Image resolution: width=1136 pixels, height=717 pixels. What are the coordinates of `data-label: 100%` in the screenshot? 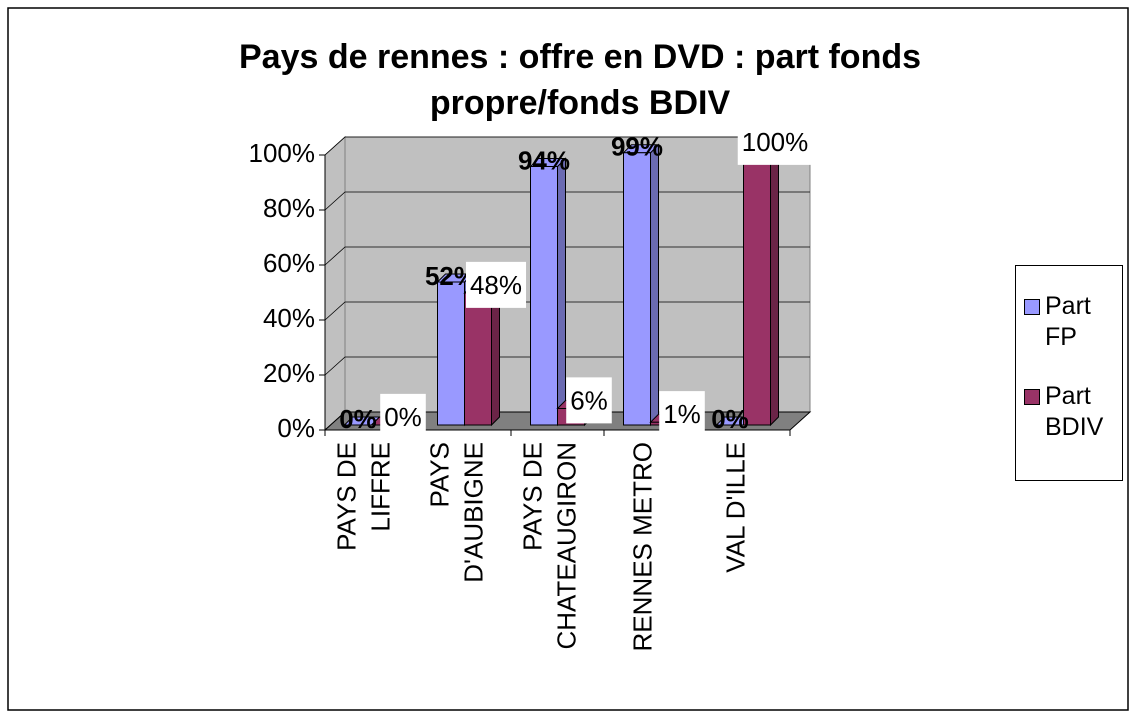 It's located at (775, 142).